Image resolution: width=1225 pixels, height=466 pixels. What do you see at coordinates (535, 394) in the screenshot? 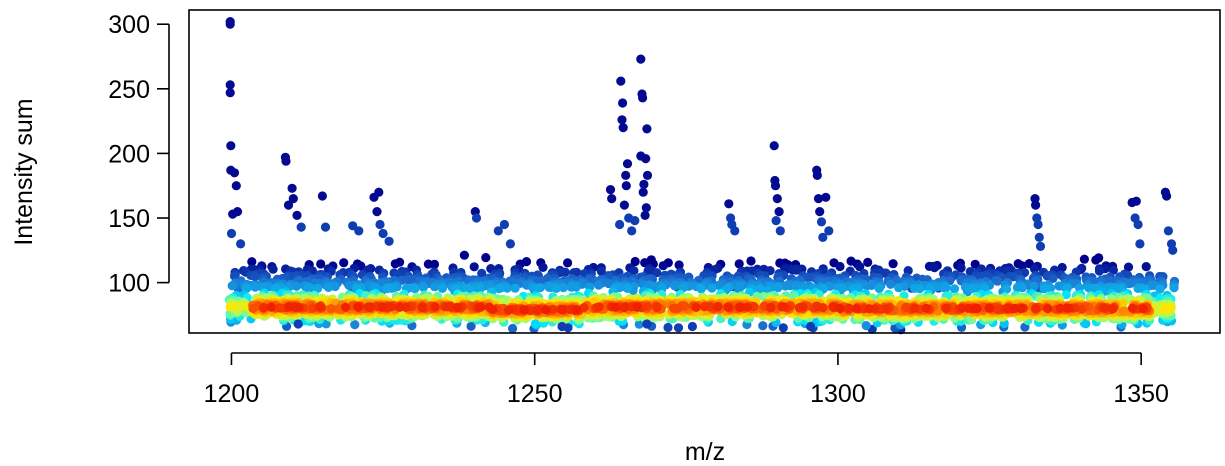
I see `x-tick-label-1: 1250` at bounding box center [535, 394].